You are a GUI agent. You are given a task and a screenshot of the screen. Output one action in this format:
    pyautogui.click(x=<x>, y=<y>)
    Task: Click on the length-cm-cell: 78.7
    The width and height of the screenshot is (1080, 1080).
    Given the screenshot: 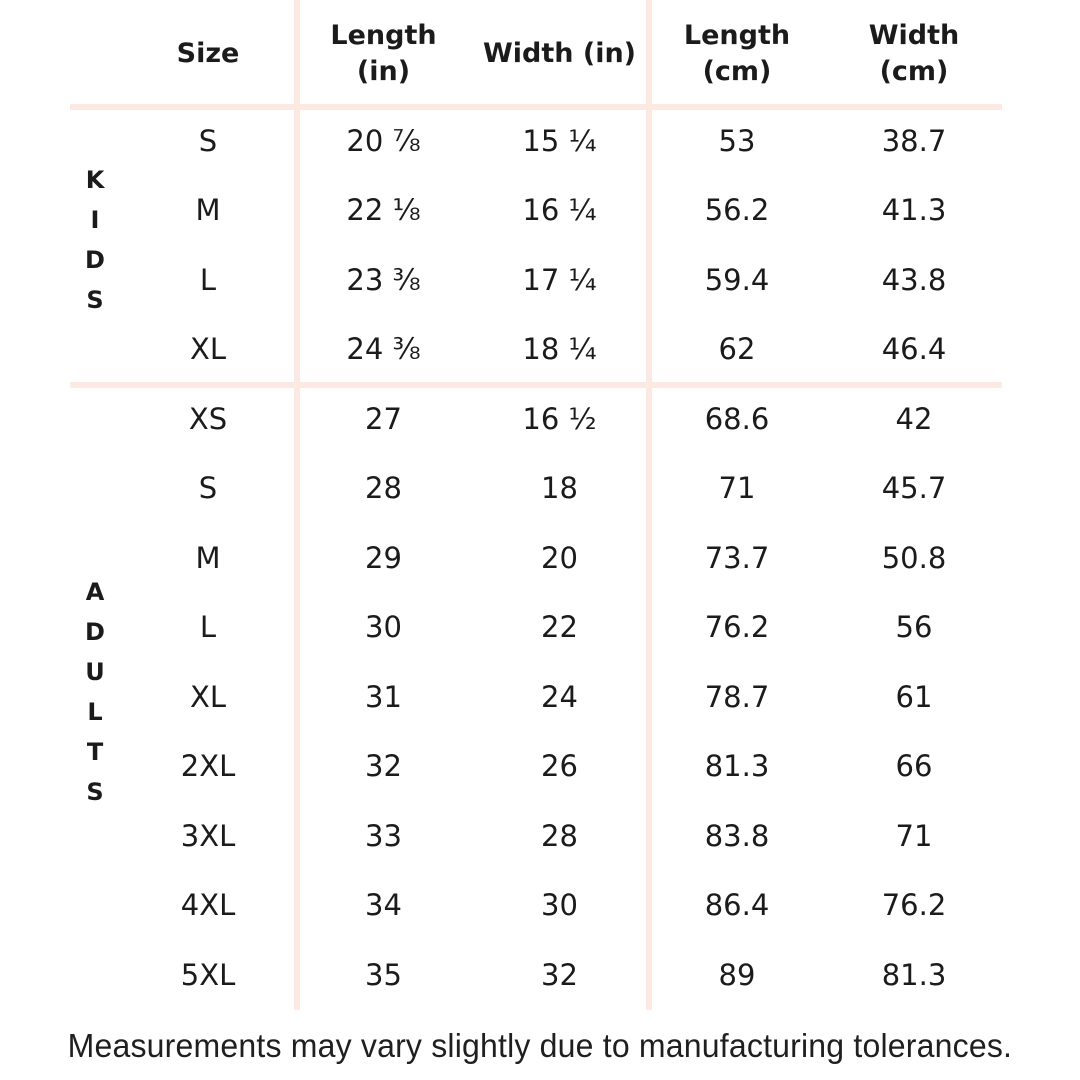 What is the action you would take?
    pyautogui.click(x=737, y=696)
    